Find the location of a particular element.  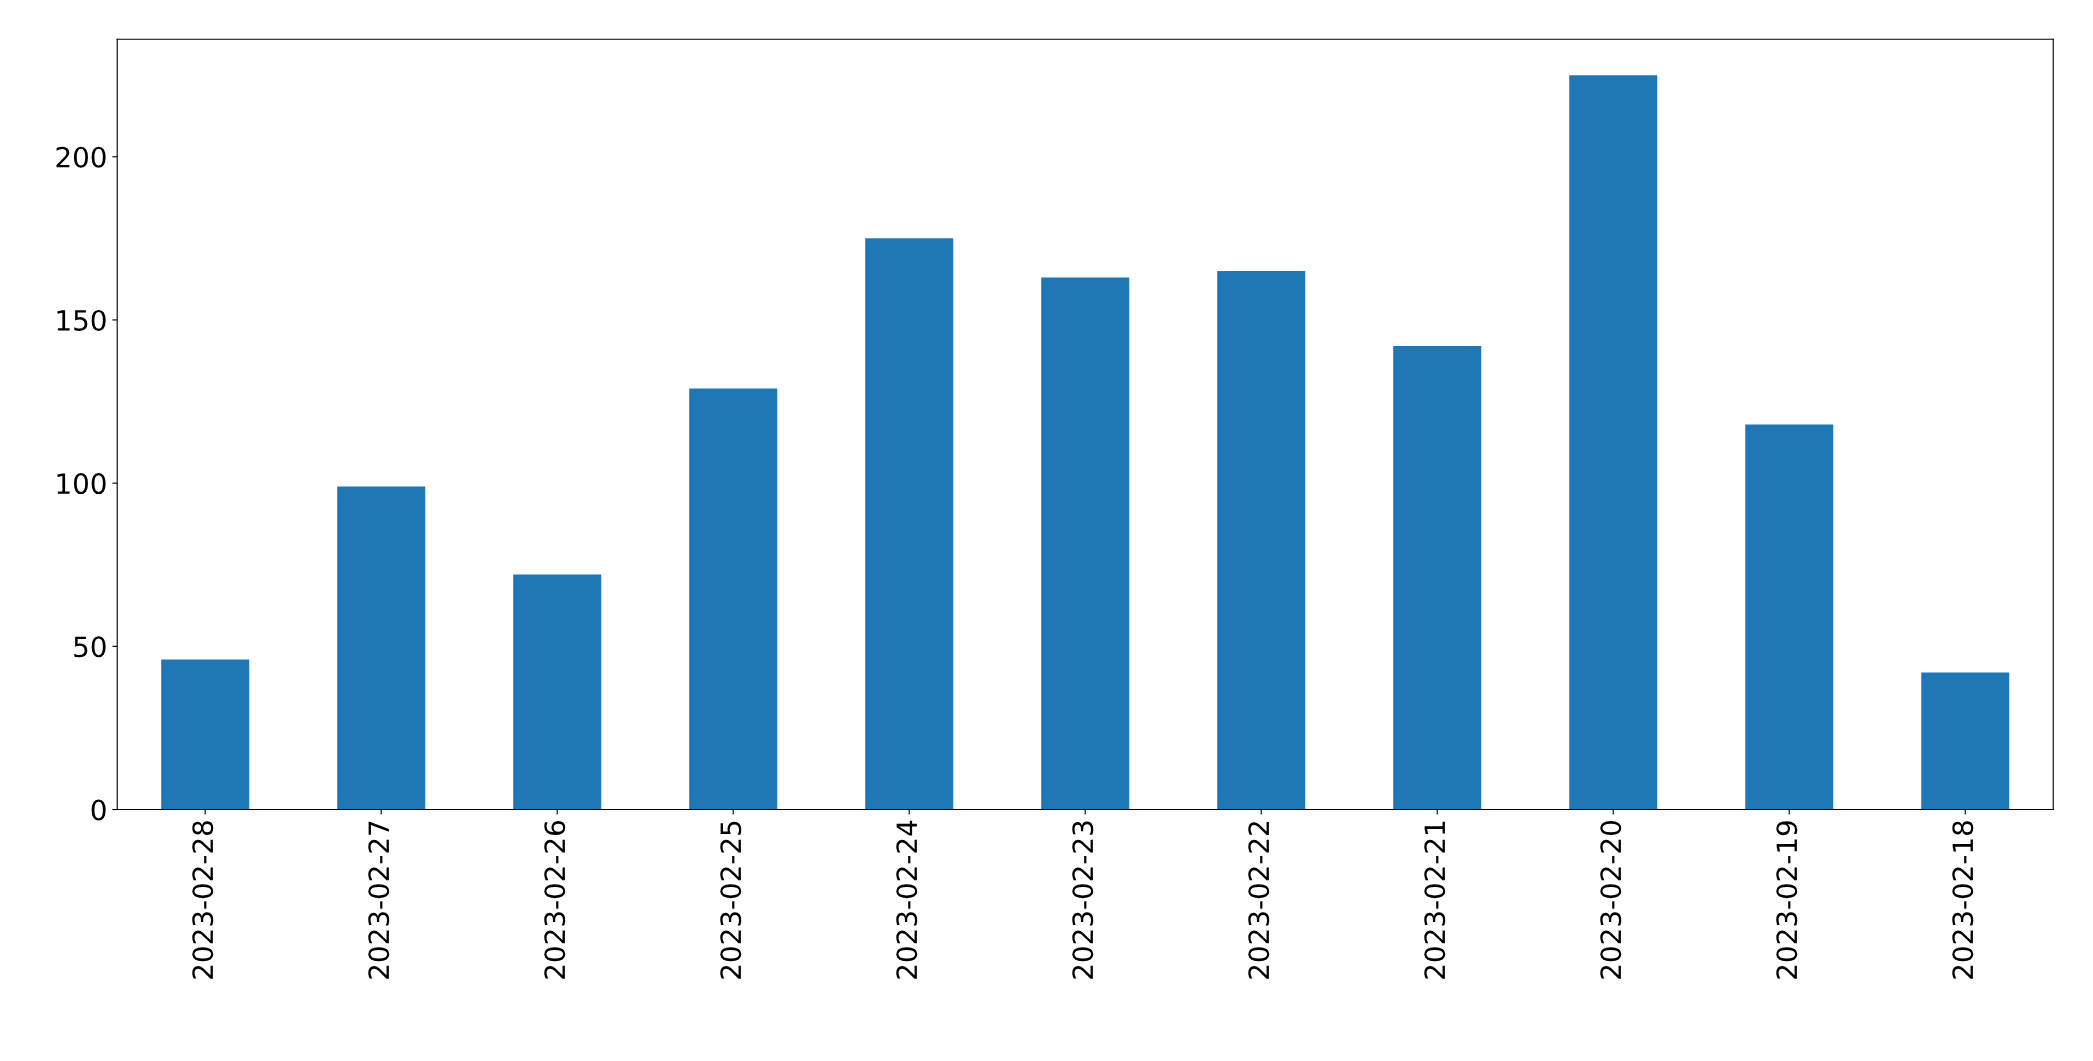

y-tick-label: 50 is located at coordinates (90, 647).